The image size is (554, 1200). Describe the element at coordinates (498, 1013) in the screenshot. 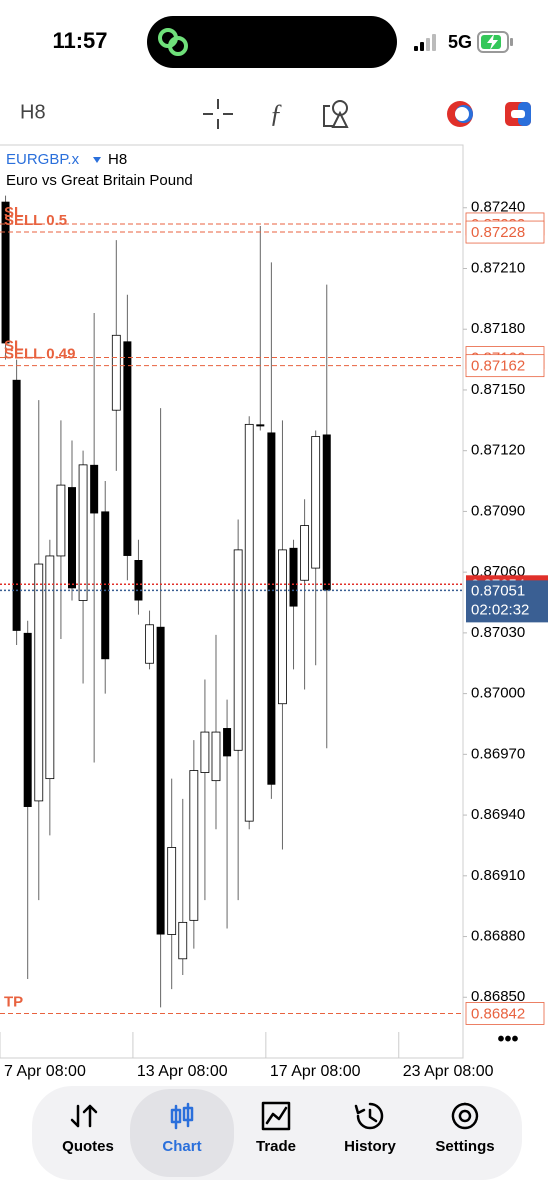

I see `order-price-label: 0.86842` at that location.